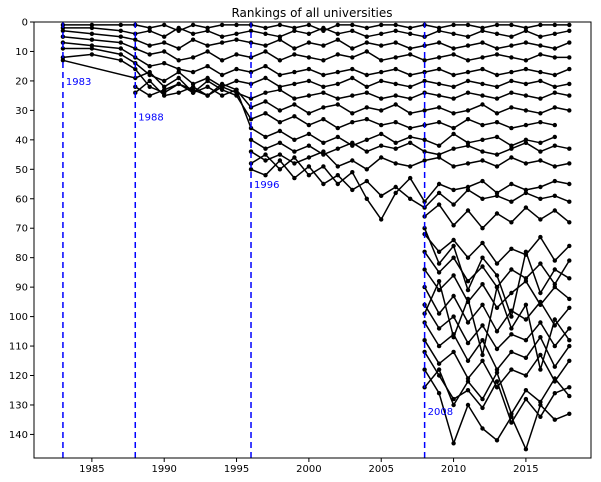 The width and height of the screenshot is (601, 482). I want to click on y-tick-label: 140, so click(18, 435).